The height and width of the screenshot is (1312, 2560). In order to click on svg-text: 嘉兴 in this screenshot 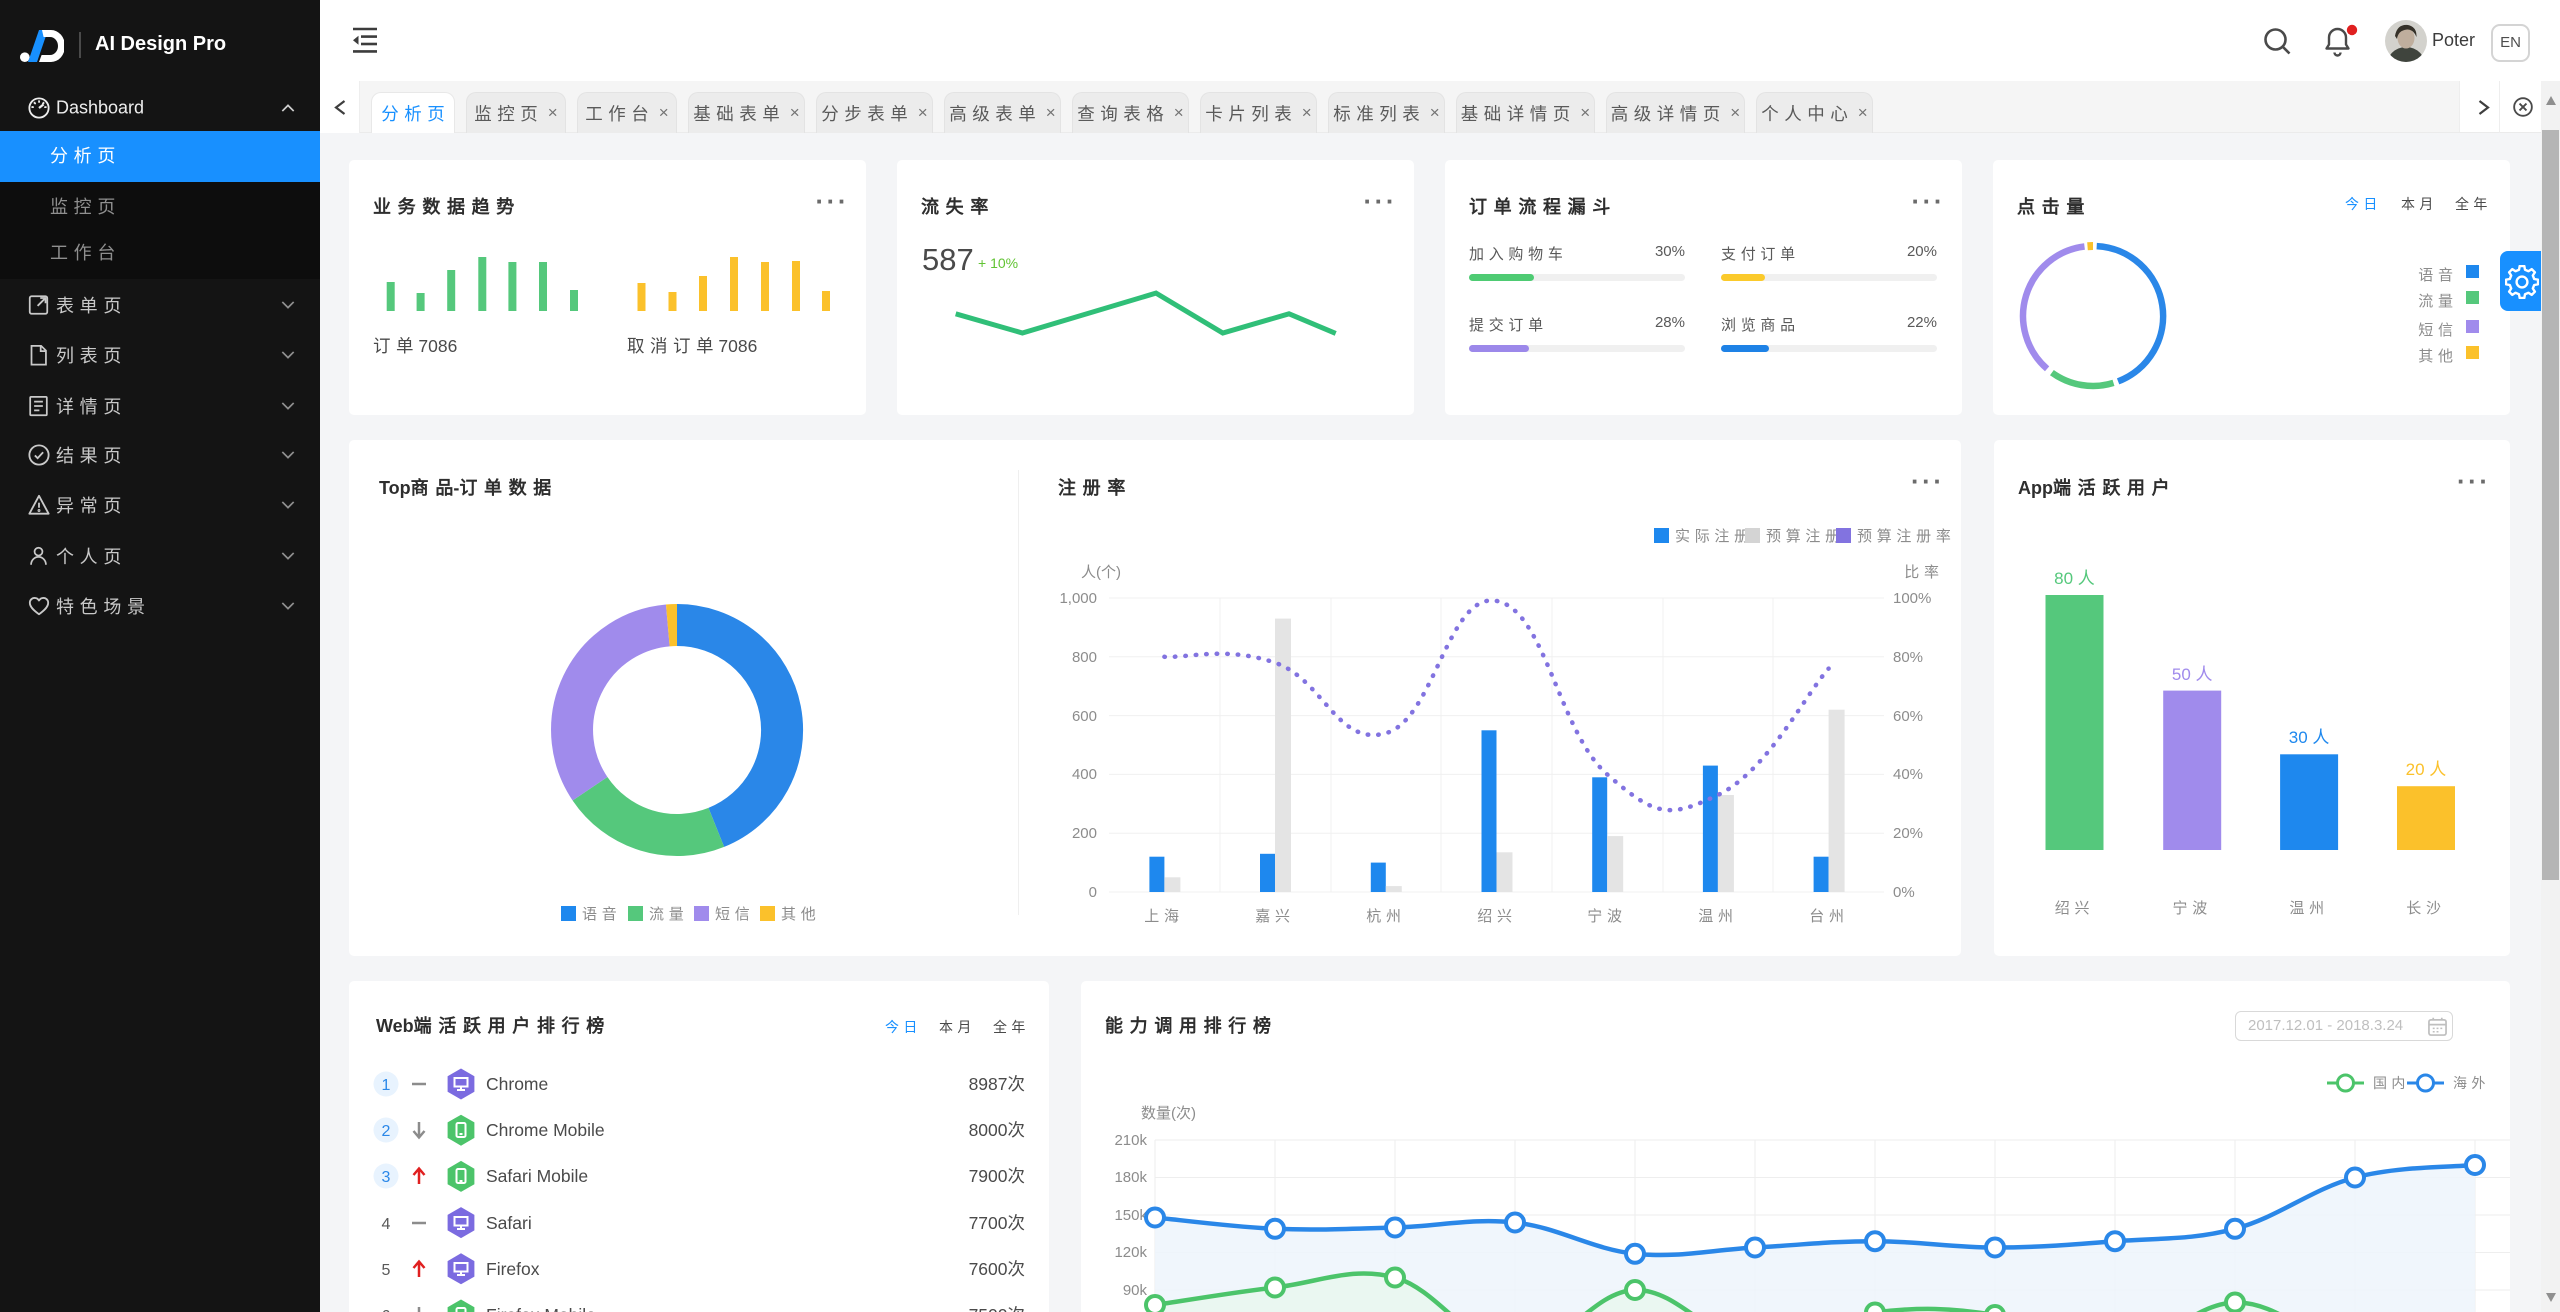, I will do `click(1274, 916)`.